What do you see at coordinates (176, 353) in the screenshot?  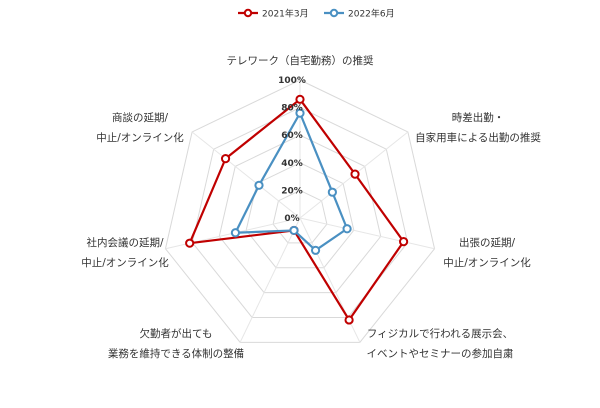 I see `axis-label: 業務を維持できる体制の整備` at bounding box center [176, 353].